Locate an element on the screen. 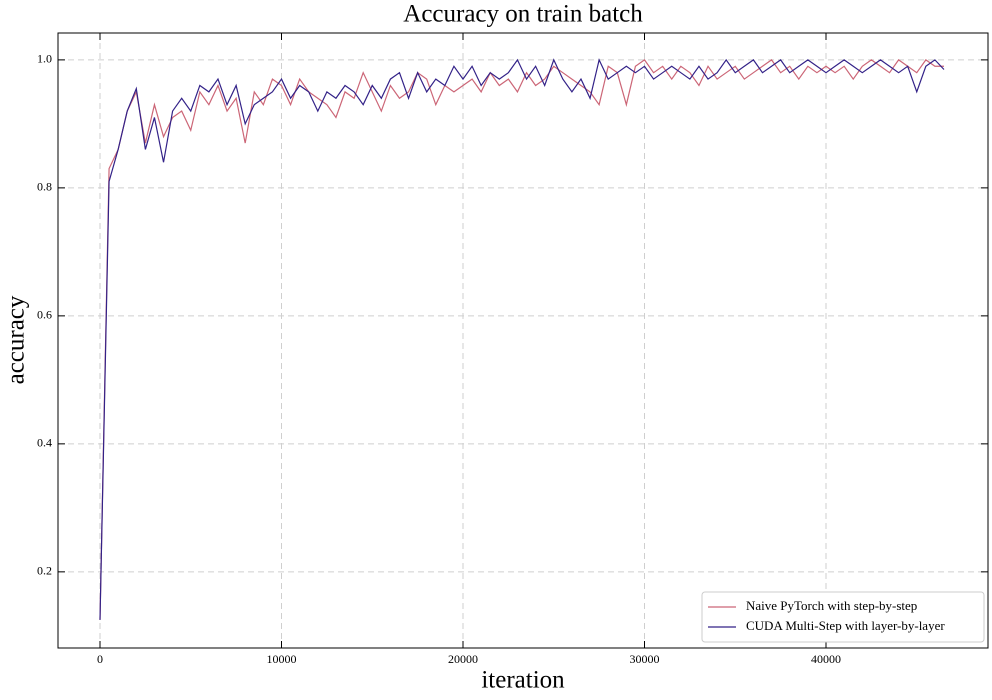 Image resolution: width=992 pixels, height=700 pixels. y-tick-label: 0.8 is located at coordinates (44, 187).